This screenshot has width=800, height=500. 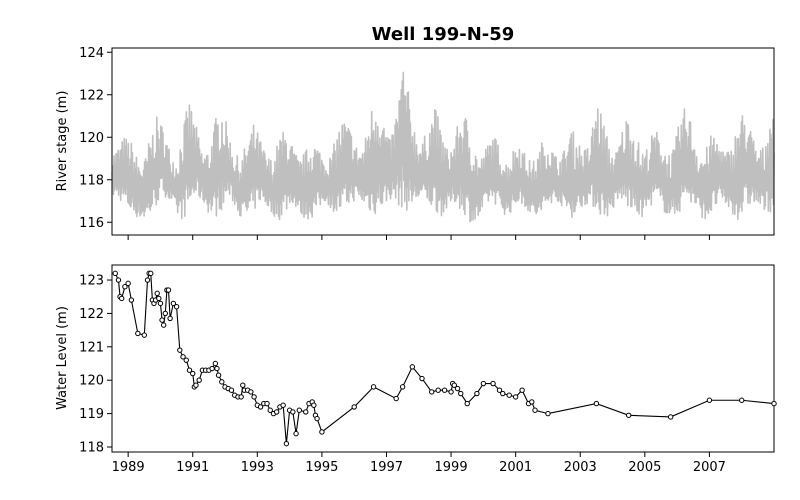 I want to click on water-level-y-tick-label: 118, so click(x=91, y=447).